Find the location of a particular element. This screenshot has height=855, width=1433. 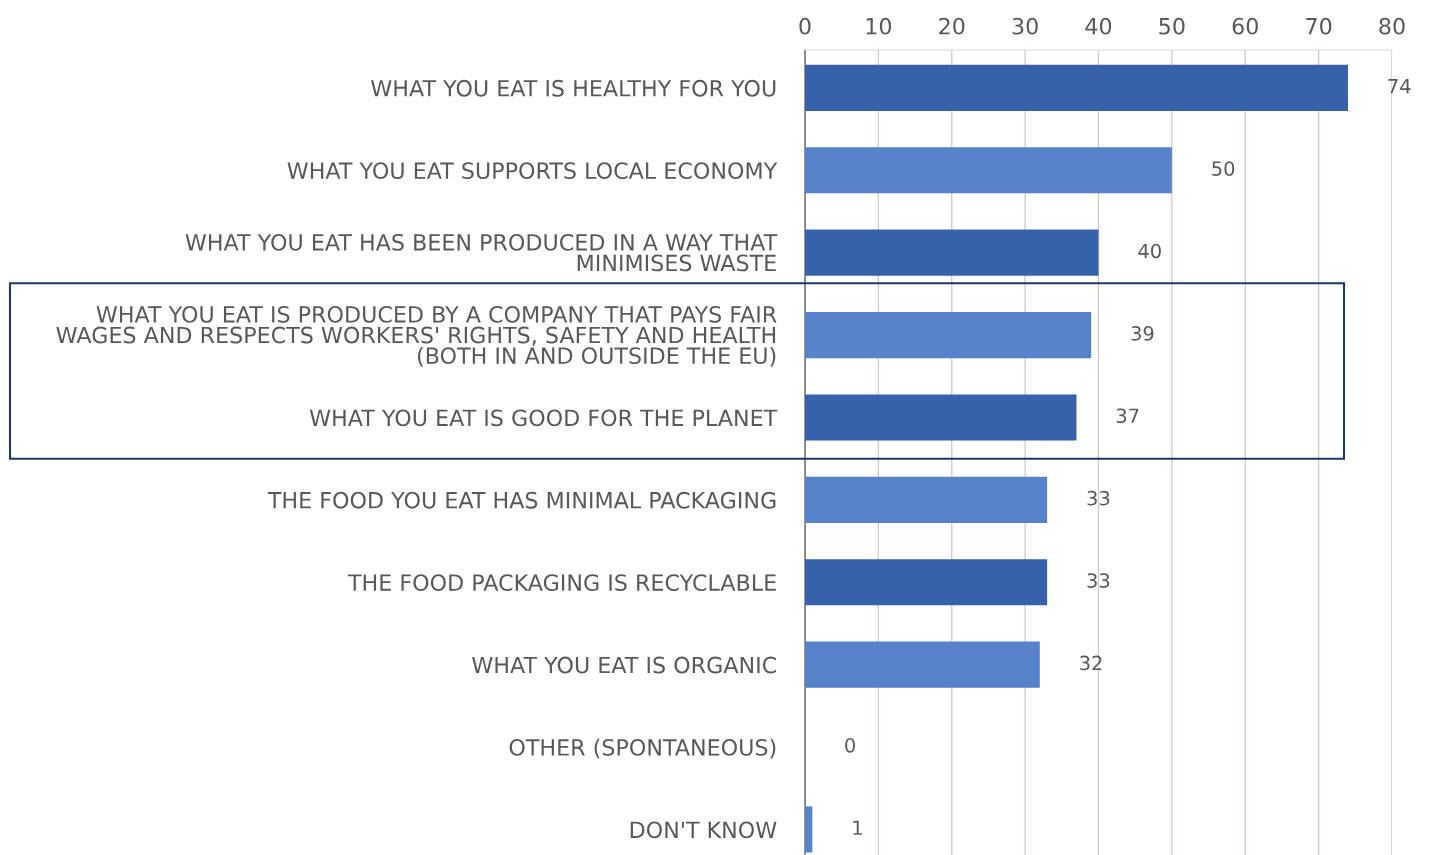

data-label: 1 is located at coordinates (857, 827).